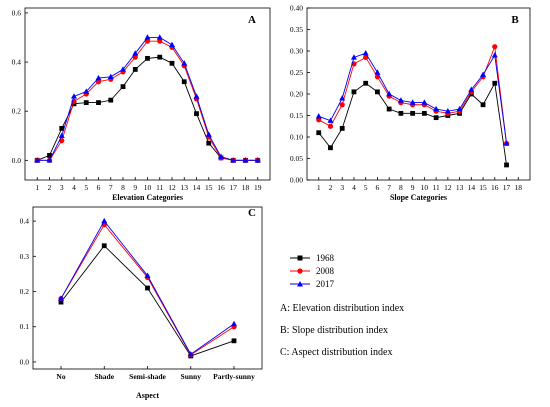 This screenshot has height=407, width=550. I want to click on y-tick-label: 0.40, so click(296, 8).